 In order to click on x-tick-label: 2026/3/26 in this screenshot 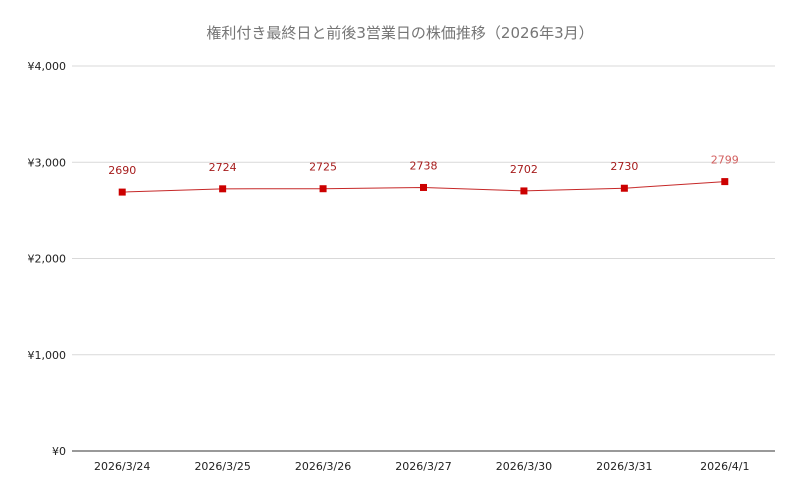, I will do `click(323, 466)`.